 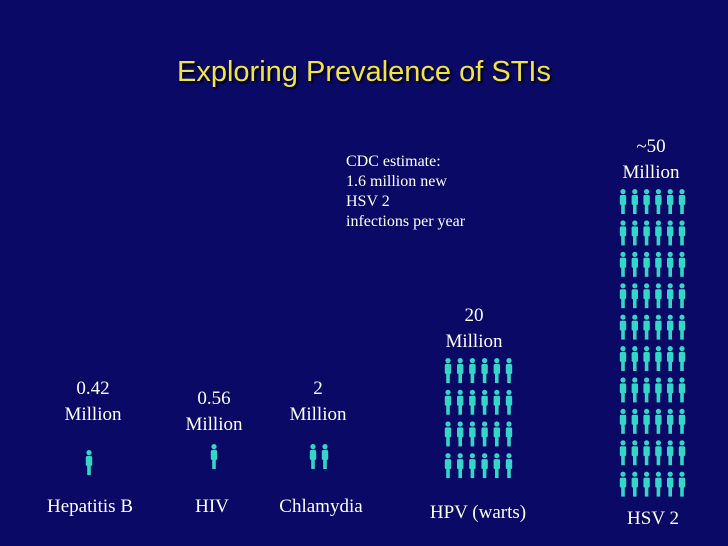 What do you see at coordinates (212, 506) in the screenshot?
I see `category-label-hiv: HIV` at bounding box center [212, 506].